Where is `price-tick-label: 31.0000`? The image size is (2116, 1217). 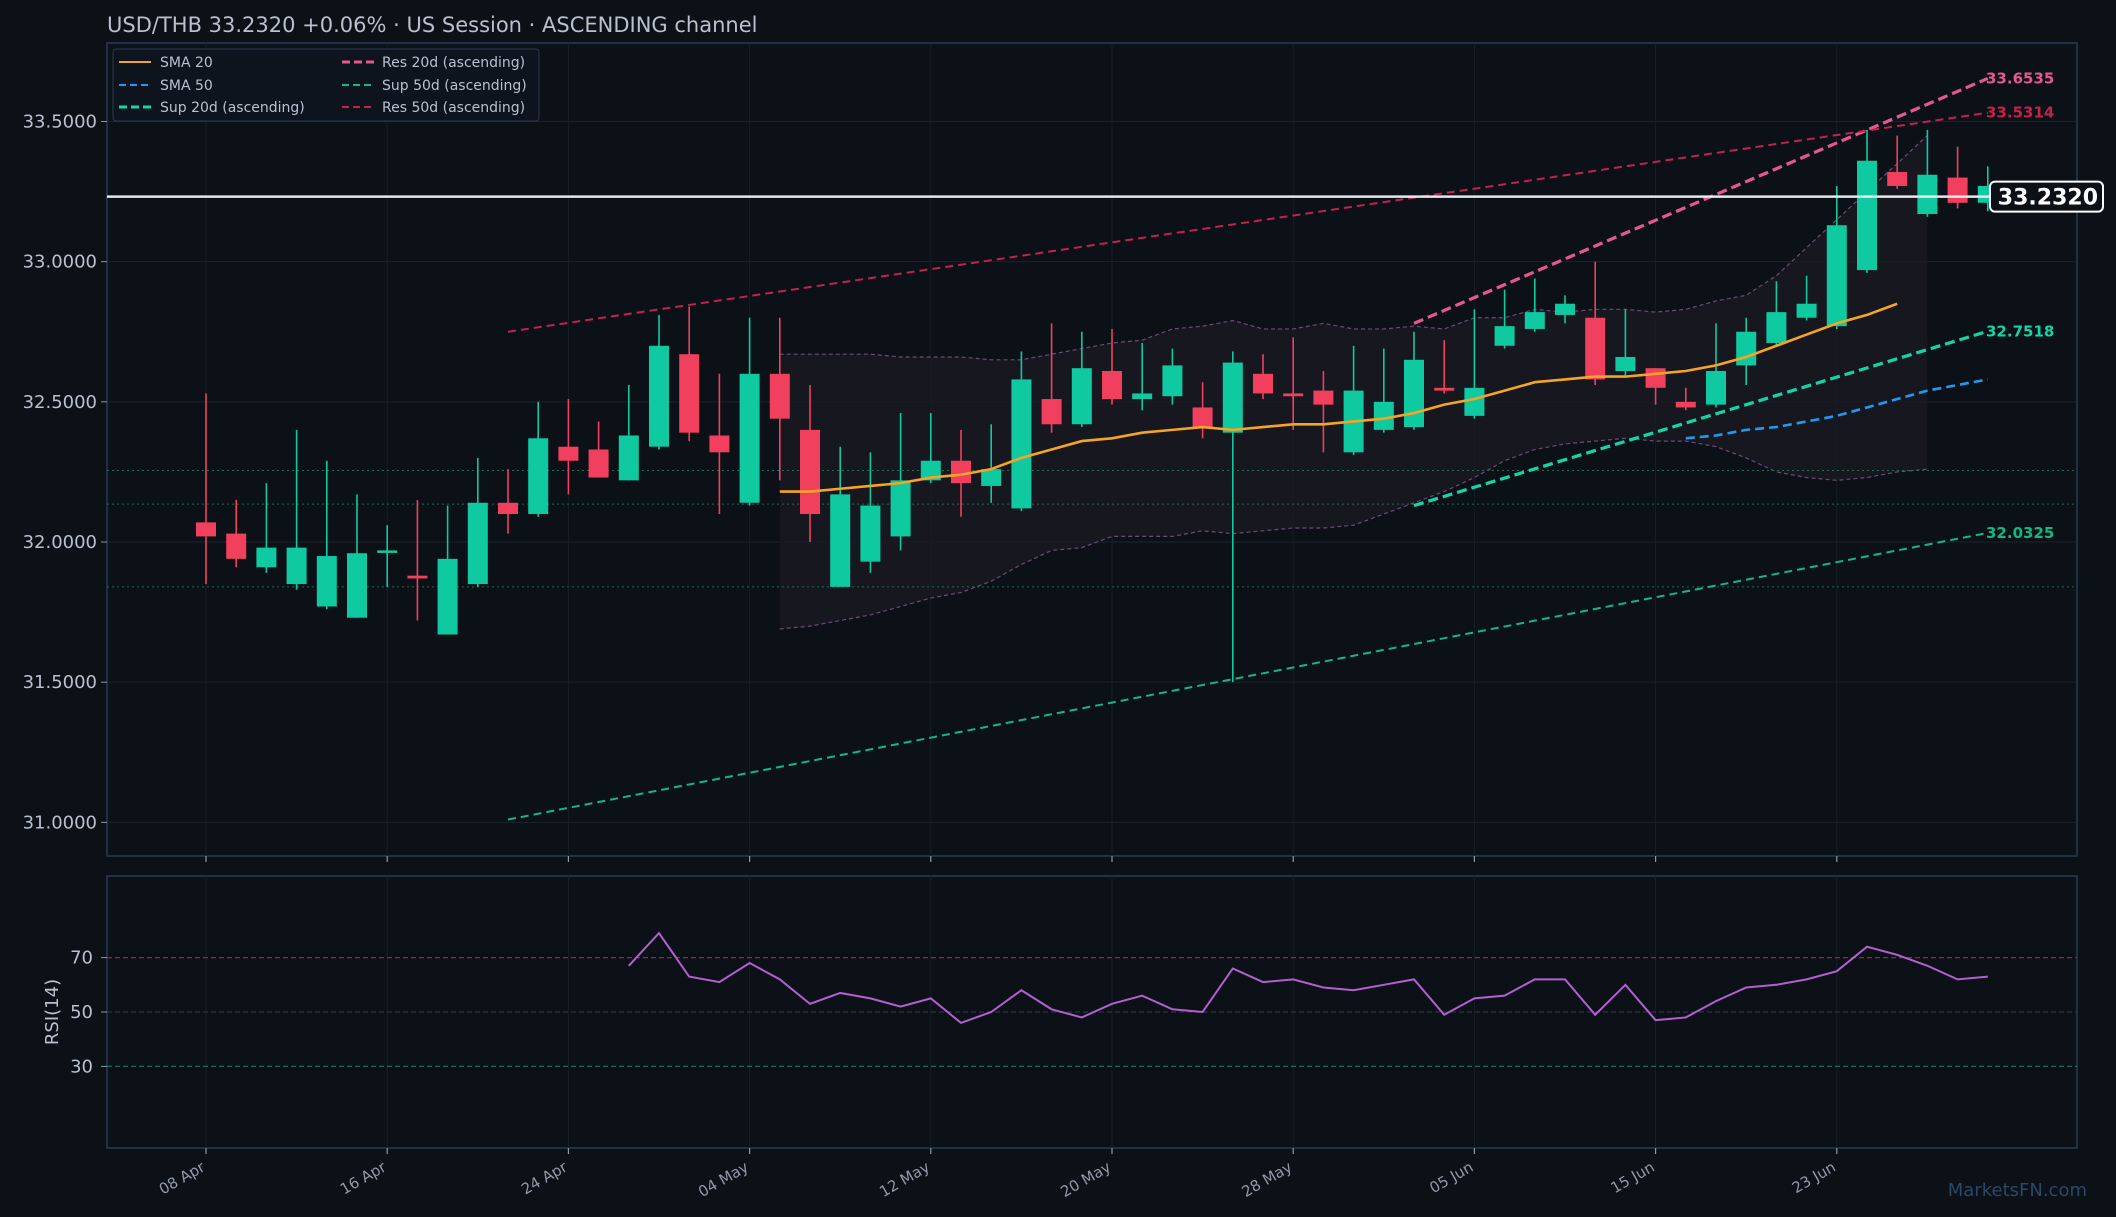
price-tick-label: 31.0000 is located at coordinates (60, 822).